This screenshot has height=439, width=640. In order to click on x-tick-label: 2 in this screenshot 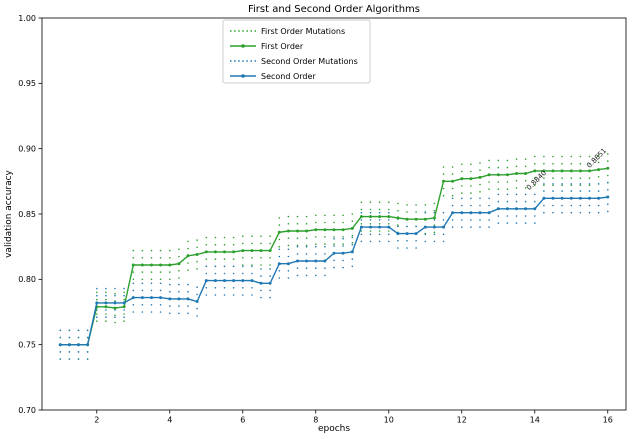, I will do `click(96, 420)`.